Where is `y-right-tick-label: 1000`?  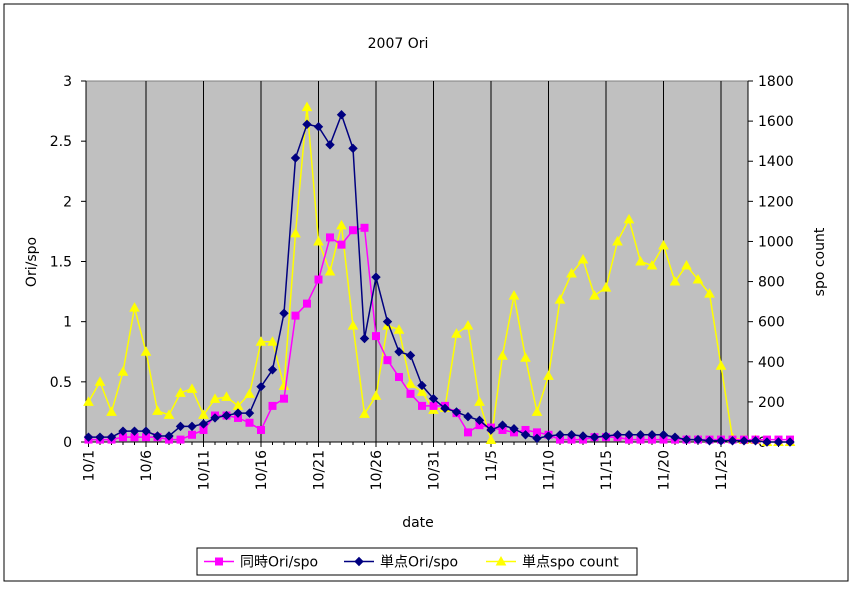
y-right-tick-label: 1000 is located at coordinates (776, 242).